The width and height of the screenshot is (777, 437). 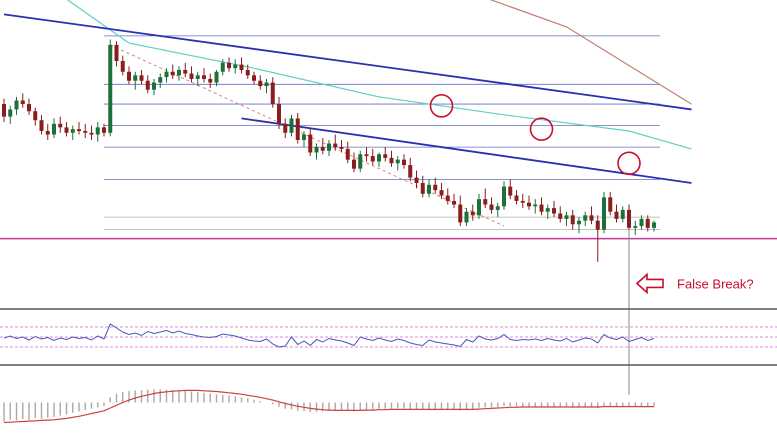 I want to click on left-arrow-icon, so click(x=649, y=283).